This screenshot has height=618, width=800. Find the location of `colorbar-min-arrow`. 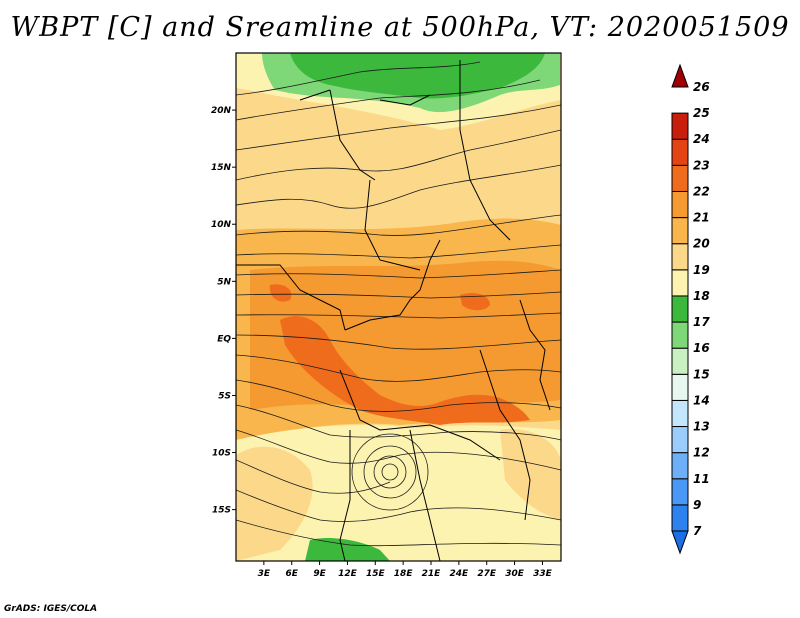

colorbar-min-arrow is located at coordinates (680, 542).